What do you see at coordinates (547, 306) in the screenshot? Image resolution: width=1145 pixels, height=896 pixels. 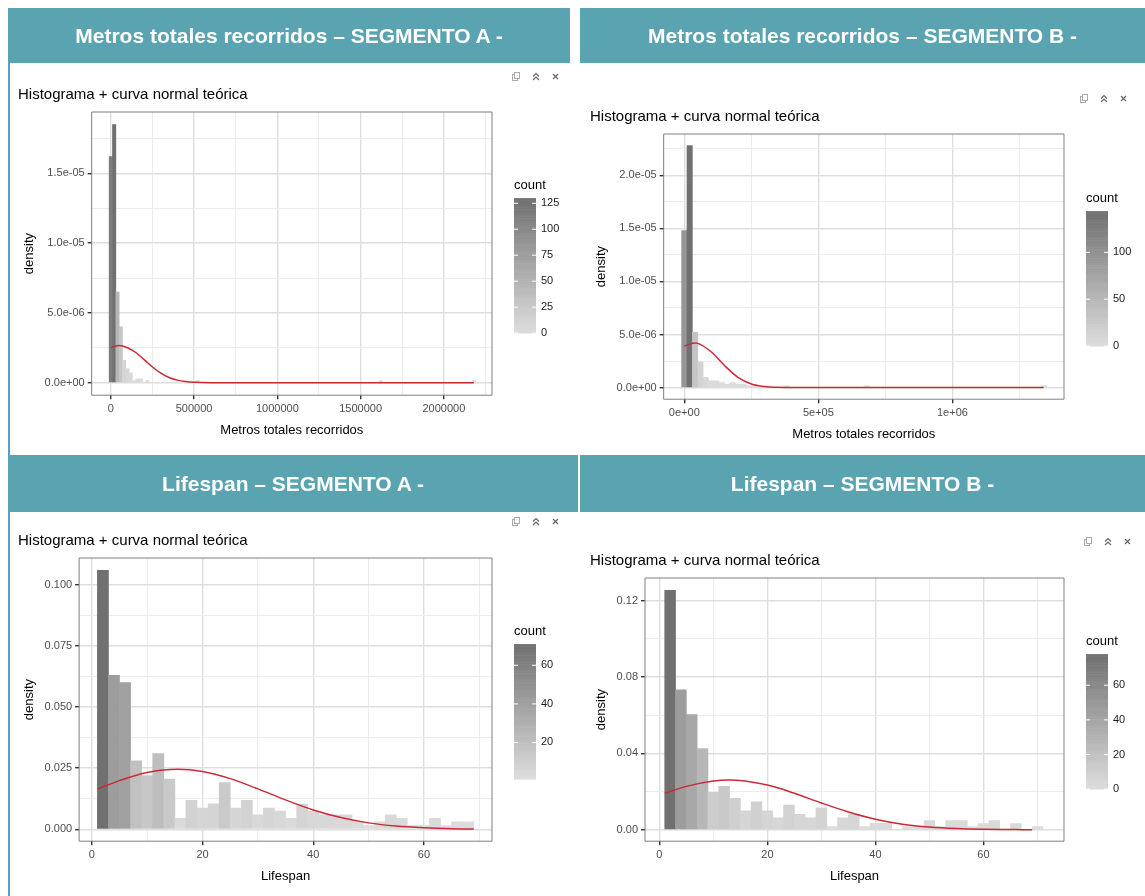 I see `color-bar-label: 25` at bounding box center [547, 306].